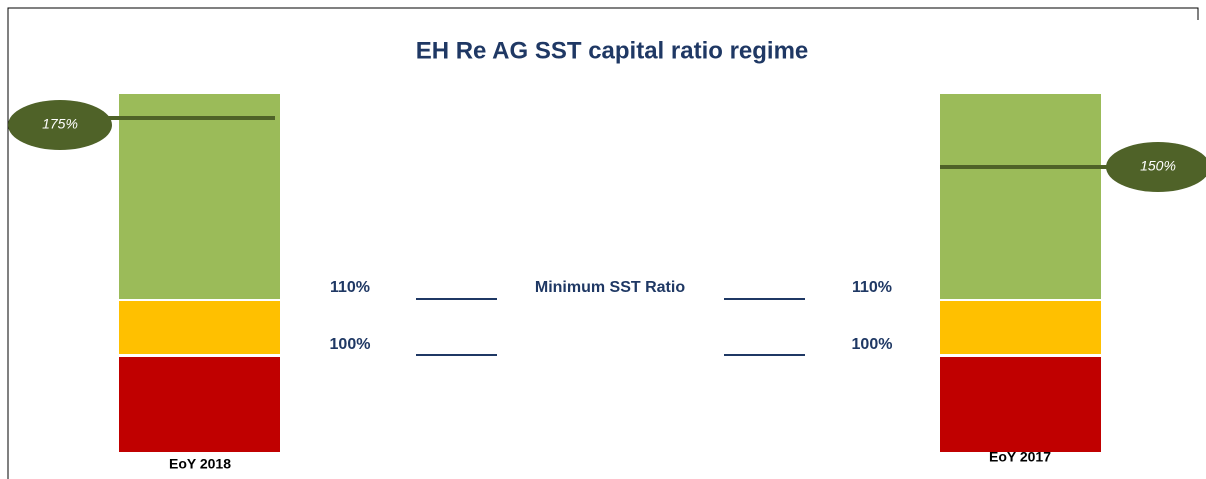 The image size is (1206, 479). I want to click on threshold-caption: Minimum SST Ratio, so click(610, 287).